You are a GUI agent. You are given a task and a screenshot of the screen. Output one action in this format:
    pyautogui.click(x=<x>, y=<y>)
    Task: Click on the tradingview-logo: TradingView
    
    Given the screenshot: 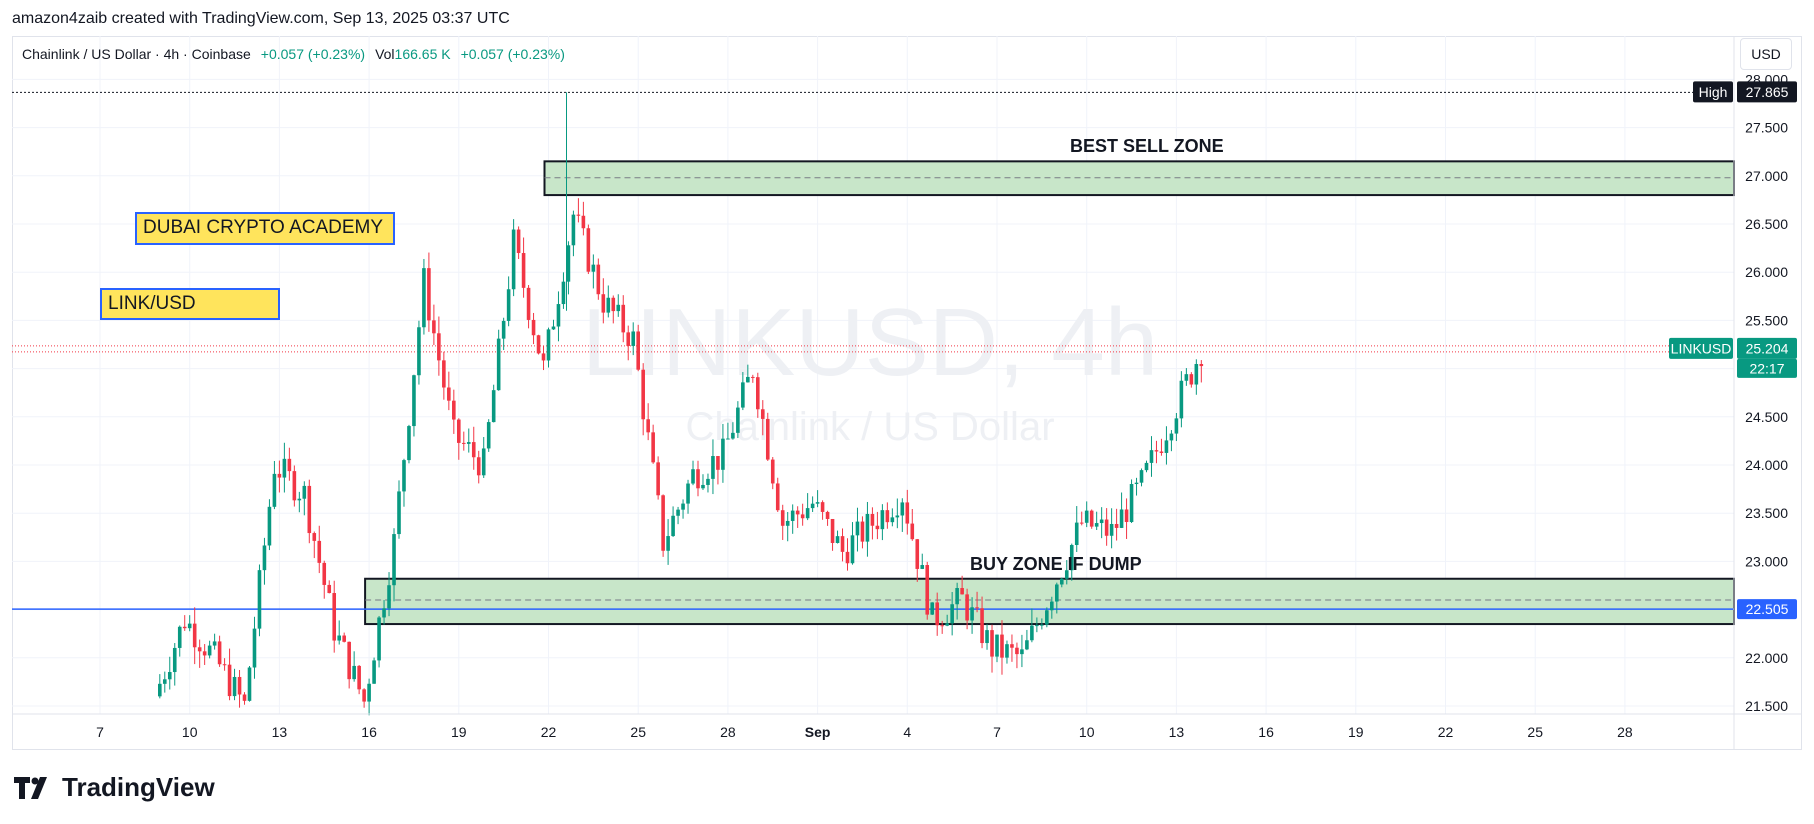 What is the action you would take?
    pyautogui.click(x=114, y=787)
    